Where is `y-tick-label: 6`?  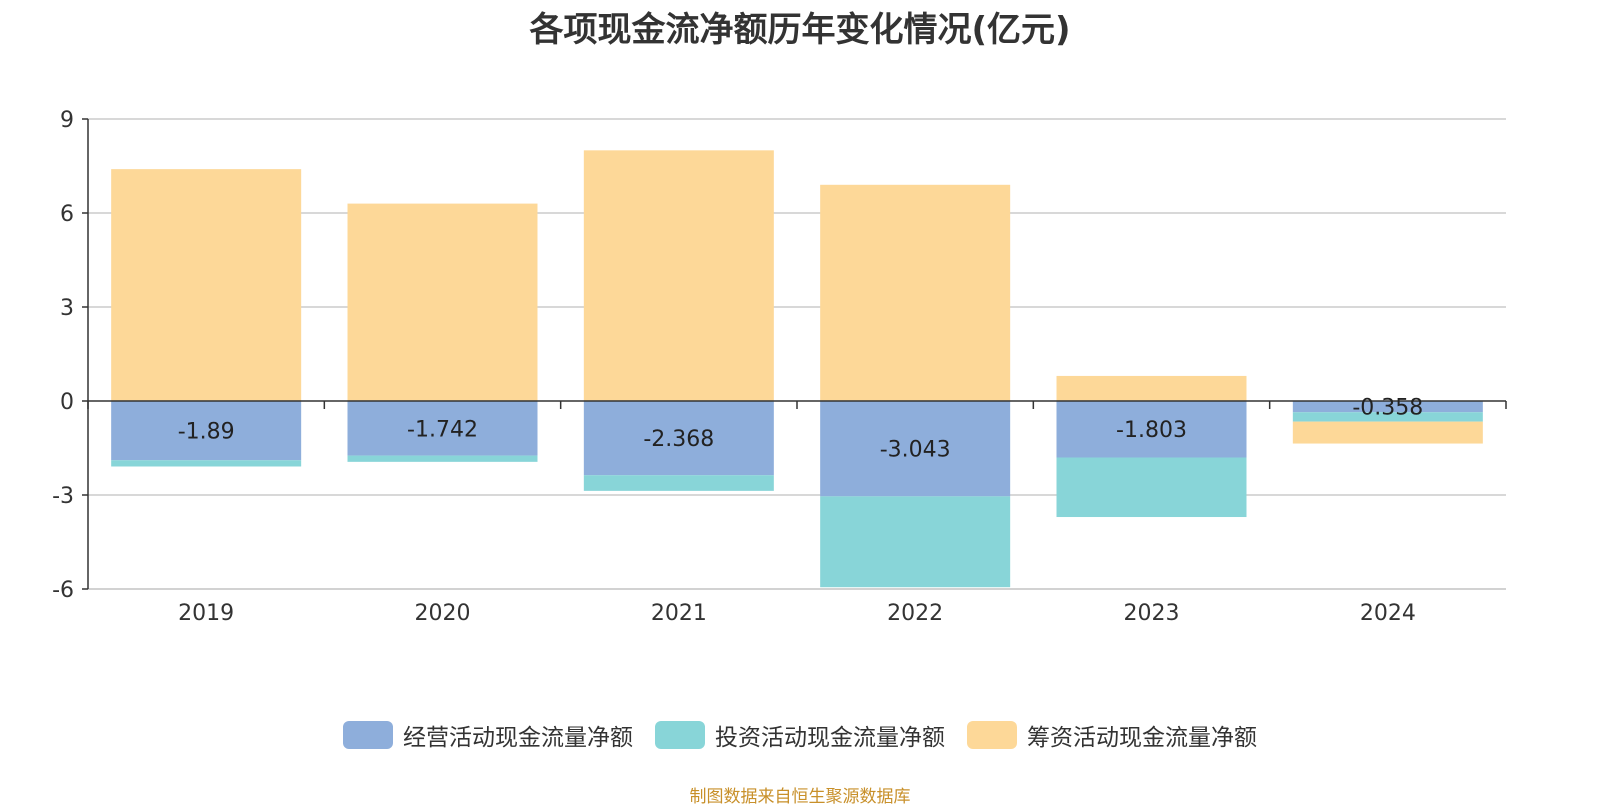 y-tick-label: 6 is located at coordinates (67, 214).